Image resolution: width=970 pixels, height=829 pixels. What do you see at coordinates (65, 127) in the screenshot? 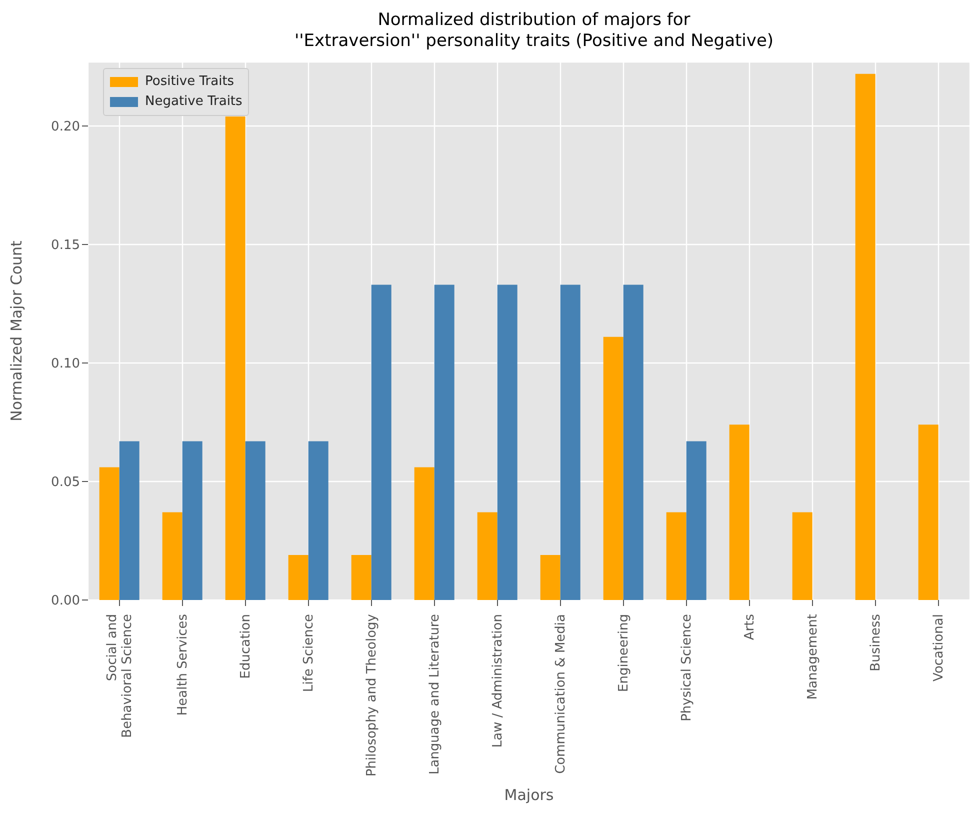
I see `y-tick-label: 0.20` at bounding box center [65, 127].